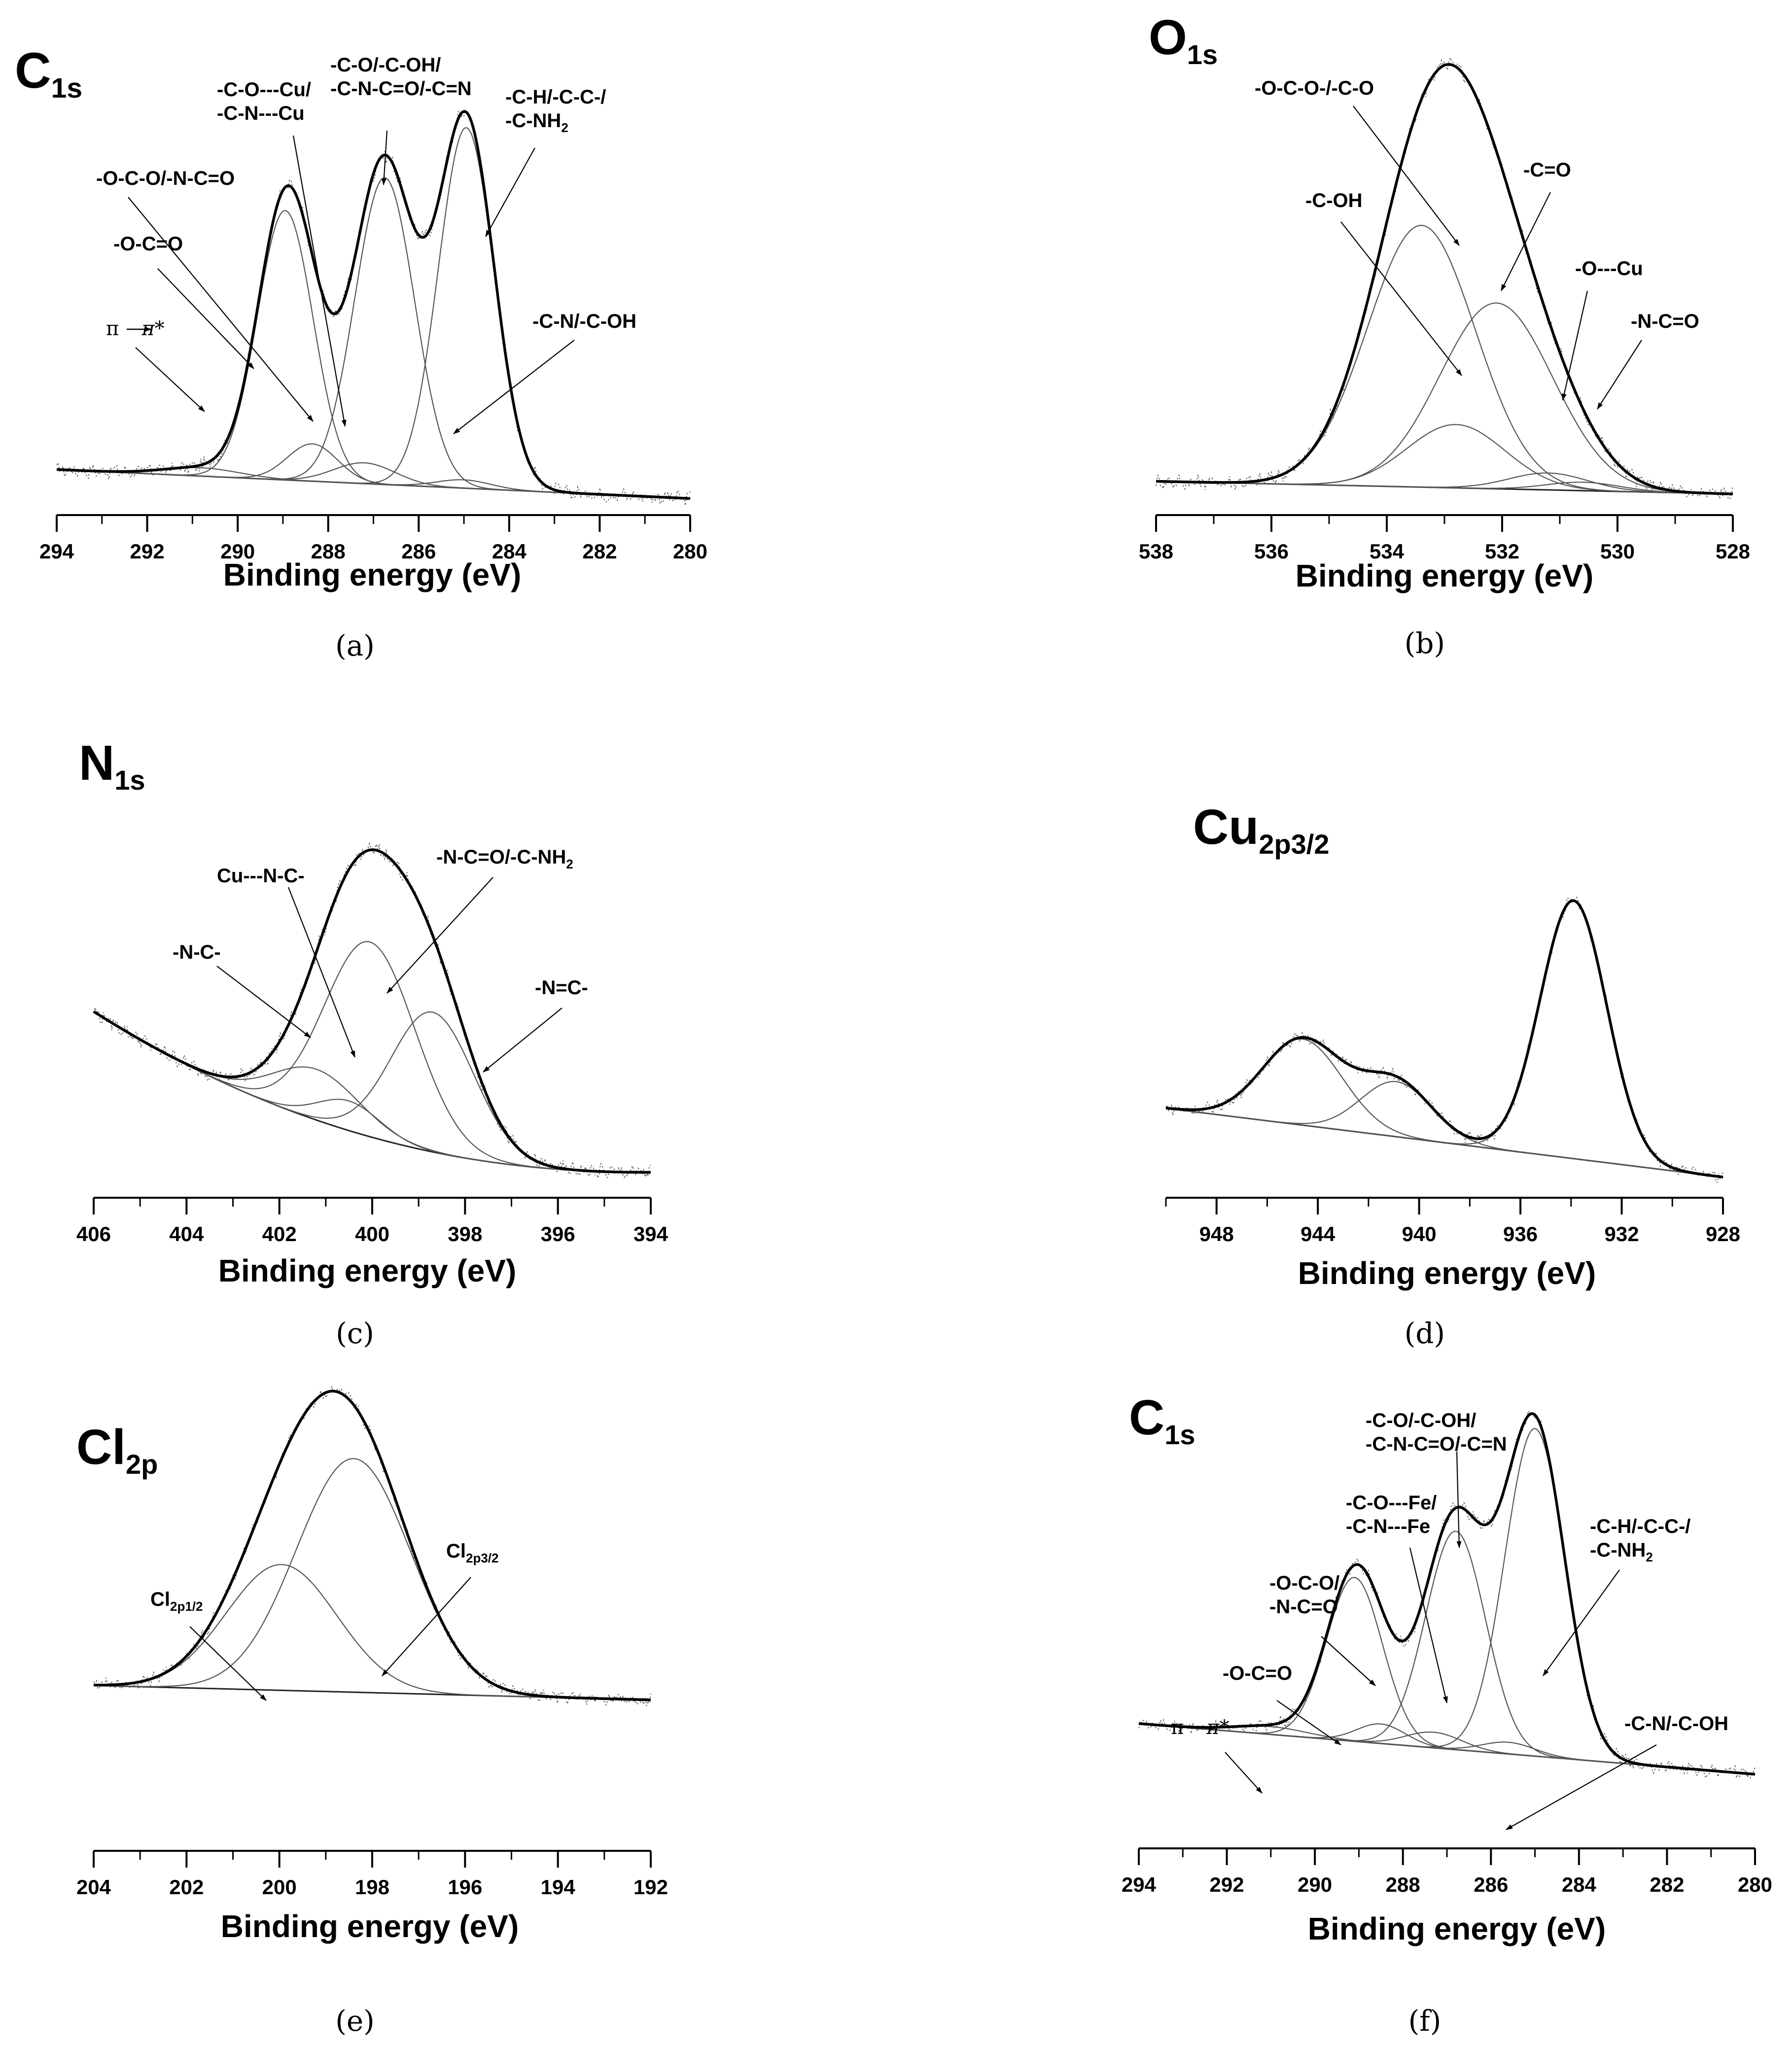 The height and width of the screenshot is (2047, 1792). I want to click on peak-annotation-6: π π*, so click(1217, 1755).